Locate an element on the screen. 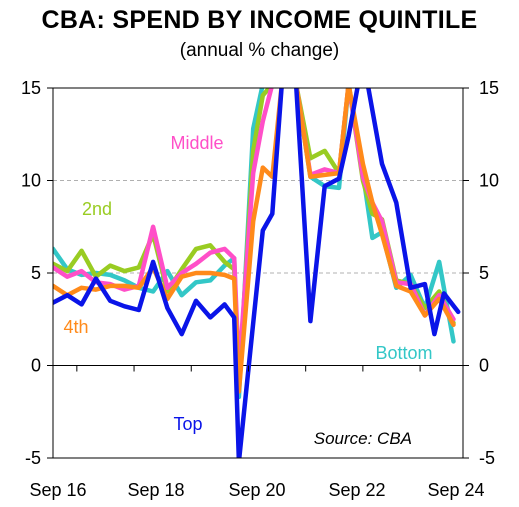 This screenshot has width=519, height=507. series-label-top: Top is located at coordinates (187, 424).